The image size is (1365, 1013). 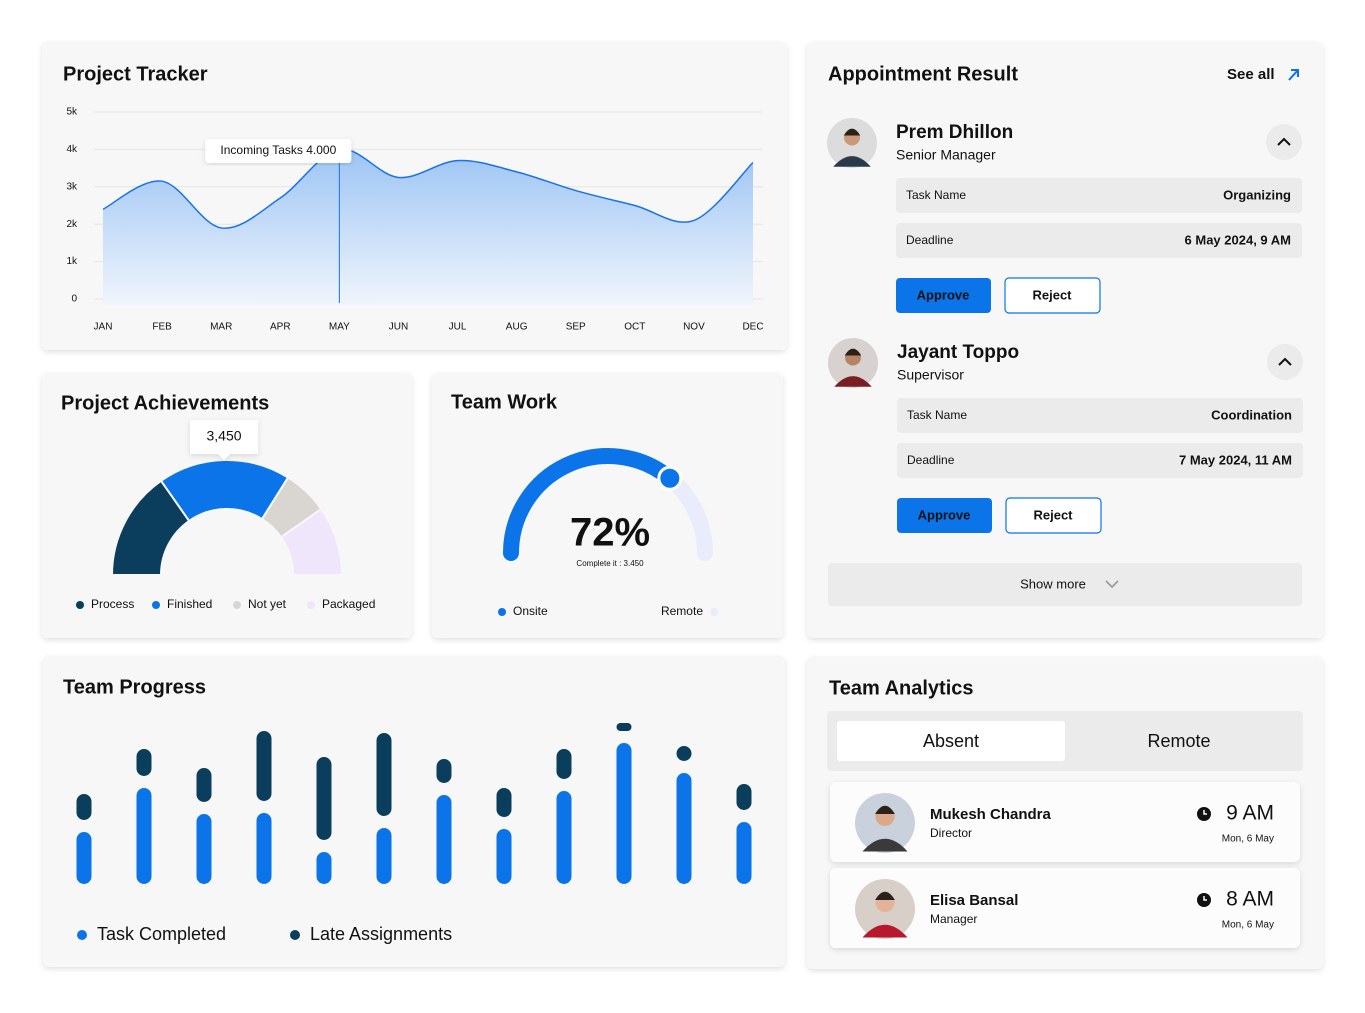 I want to click on legend-label: Process, so click(x=112, y=604).